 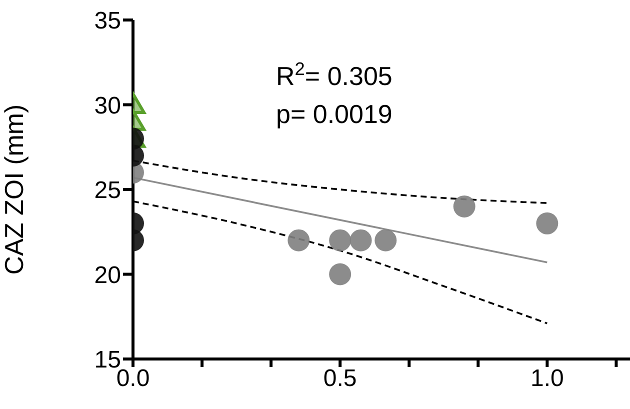 I want to click on y-tick-label: 25, so click(x=107, y=190).